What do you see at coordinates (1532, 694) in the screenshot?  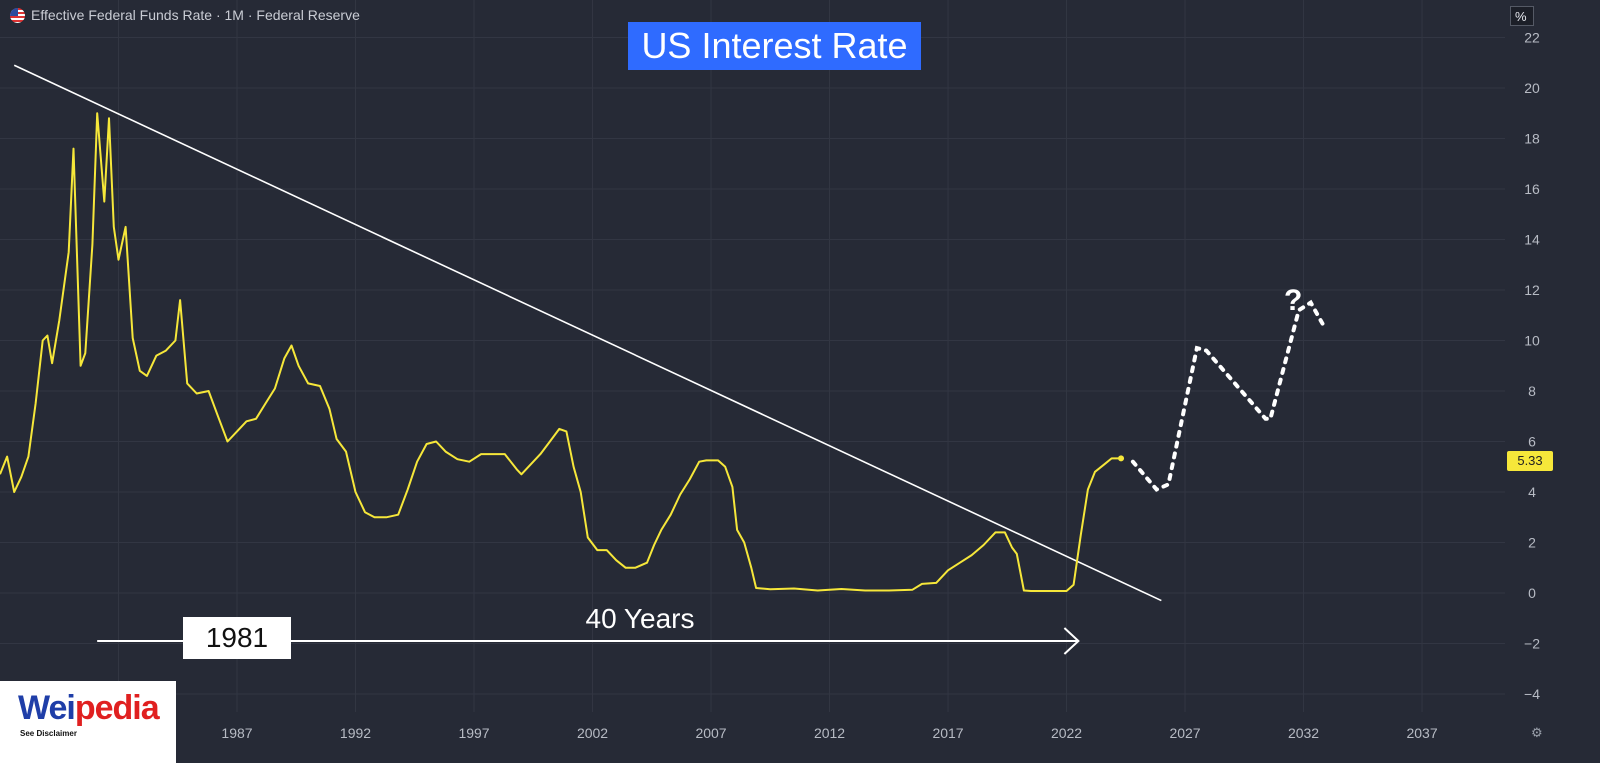 I see `y-tick-label: −4` at bounding box center [1532, 694].